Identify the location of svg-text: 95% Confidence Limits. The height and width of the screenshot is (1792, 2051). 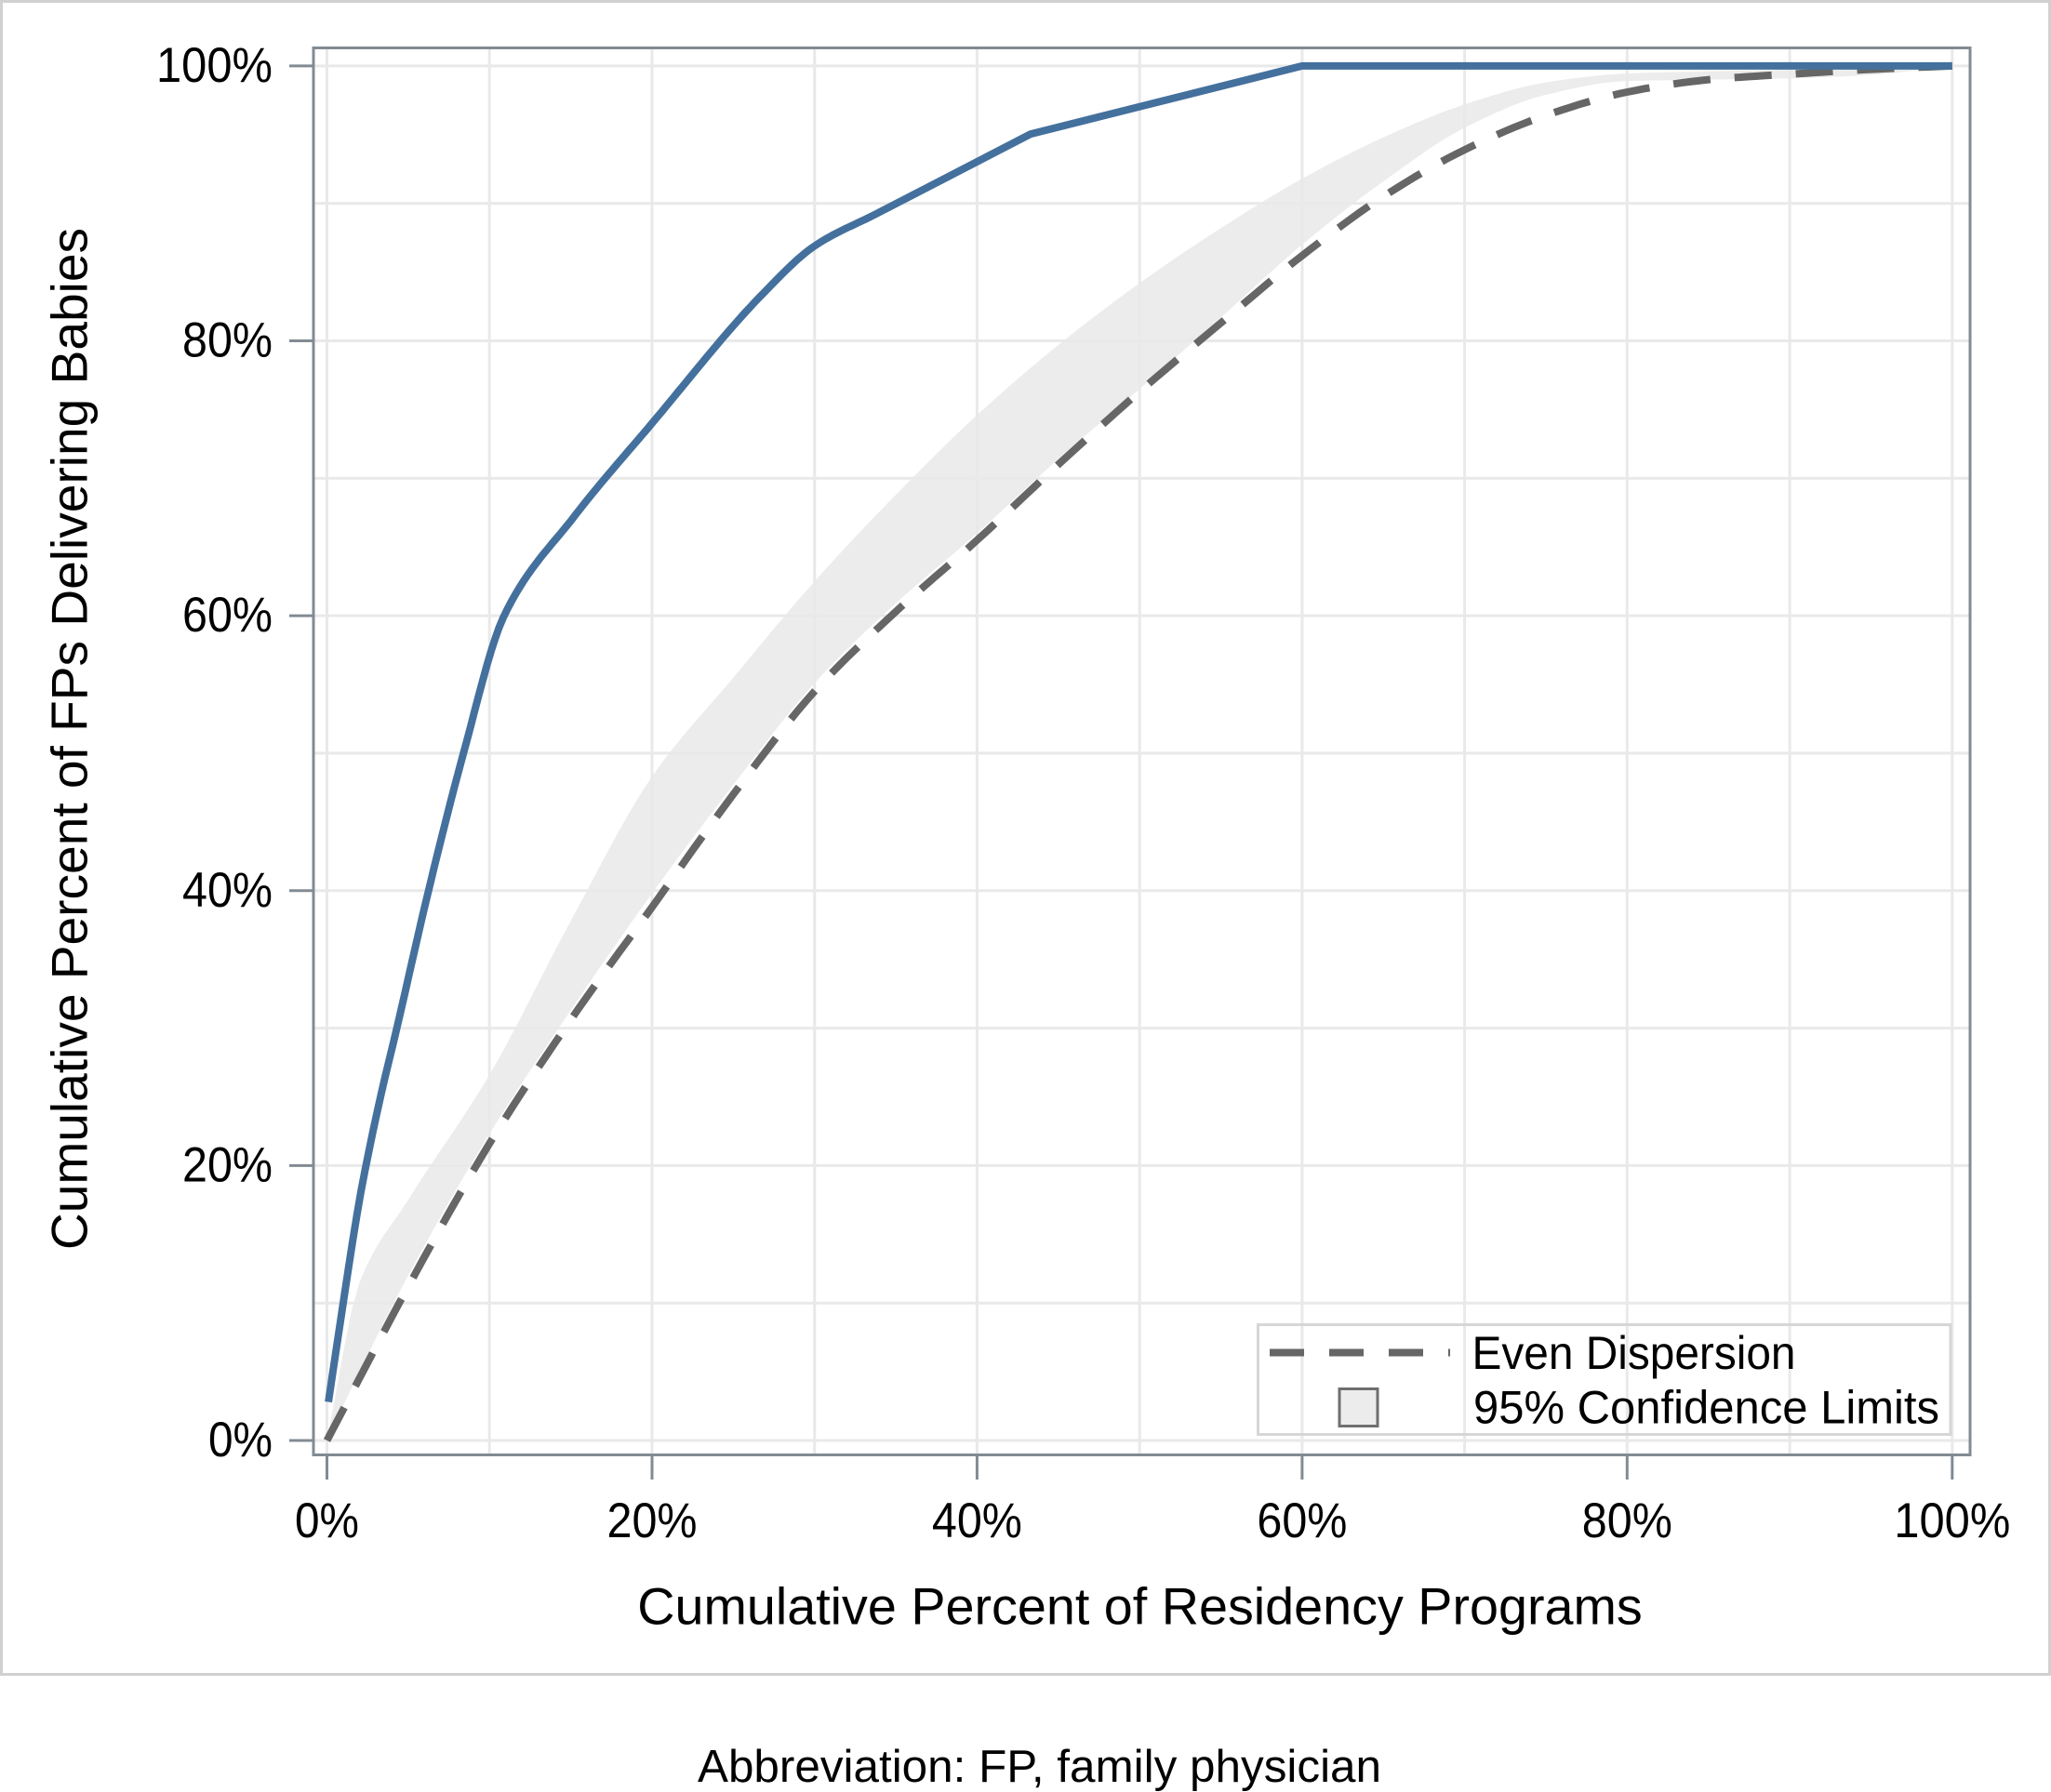
(1706, 1408).